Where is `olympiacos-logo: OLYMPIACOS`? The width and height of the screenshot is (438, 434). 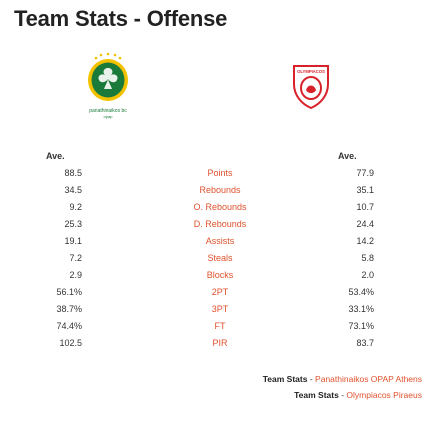 olympiacos-logo: OLYMPIACOS is located at coordinates (311, 87).